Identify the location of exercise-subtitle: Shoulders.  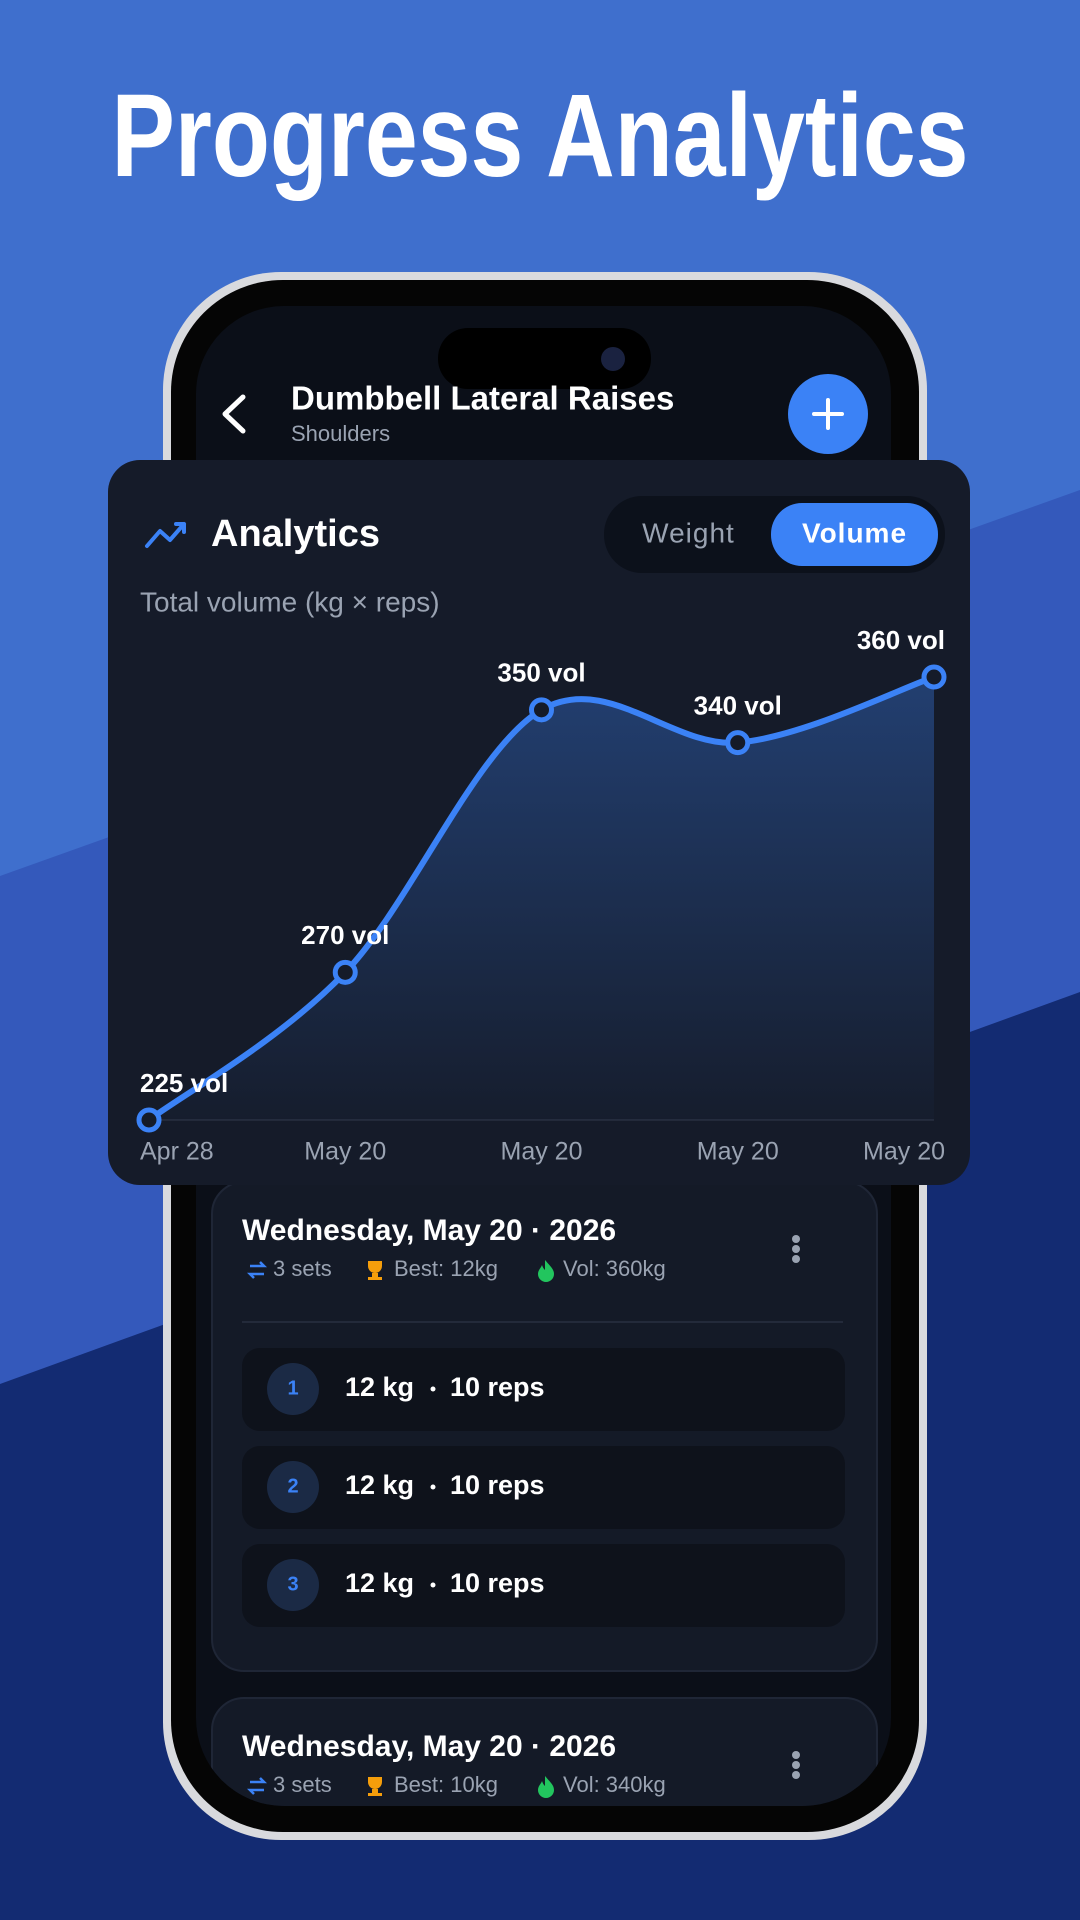
(340, 433).